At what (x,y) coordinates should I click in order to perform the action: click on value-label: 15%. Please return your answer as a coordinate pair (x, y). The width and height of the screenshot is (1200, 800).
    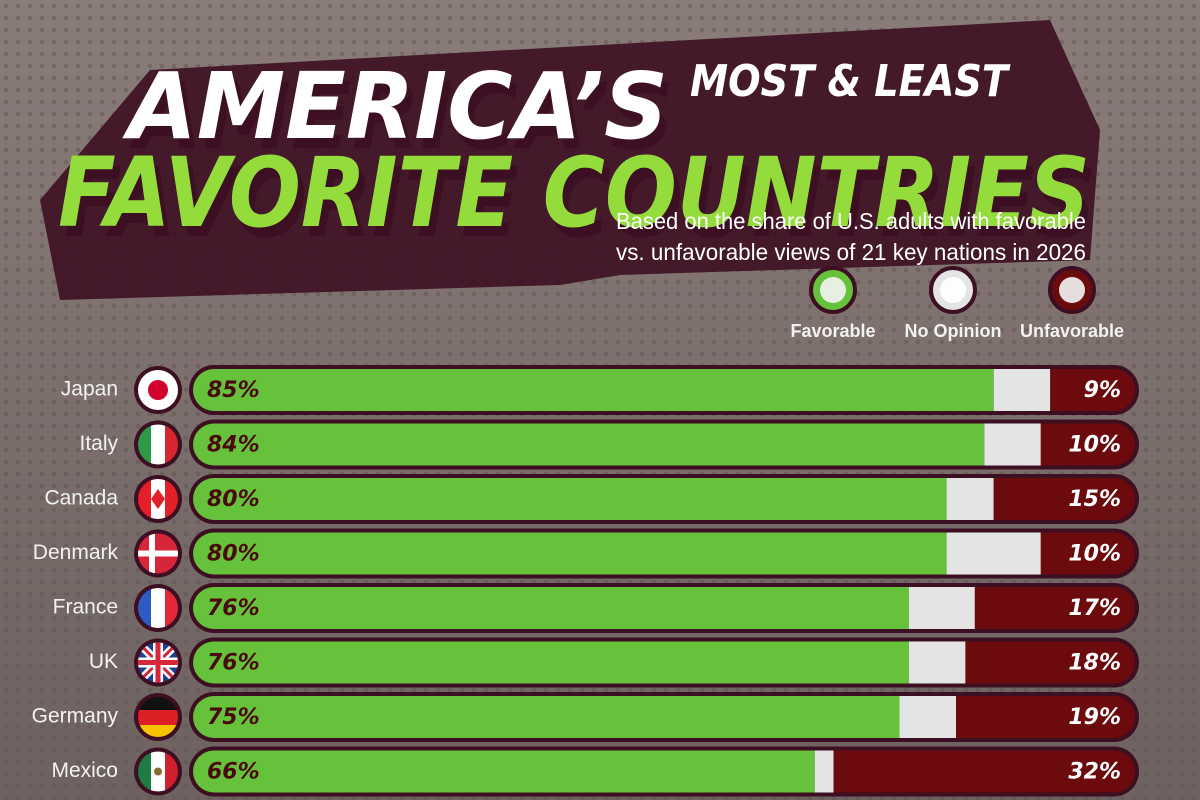
    Looking at the image, I should click on (1094, 499).